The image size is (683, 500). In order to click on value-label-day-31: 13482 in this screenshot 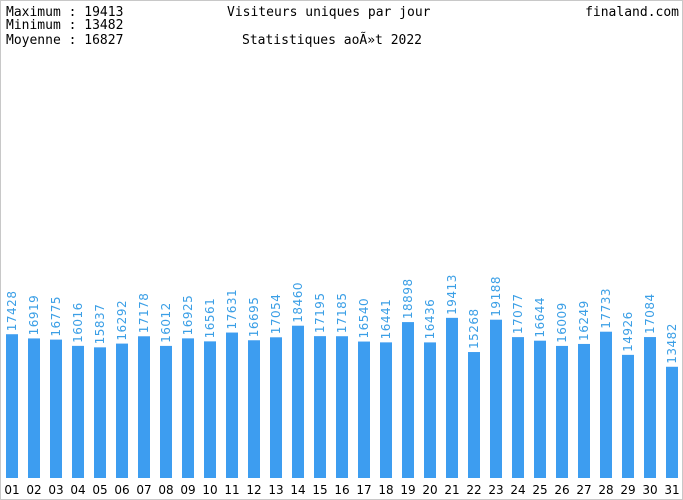, I will do `click(672, 343)`.